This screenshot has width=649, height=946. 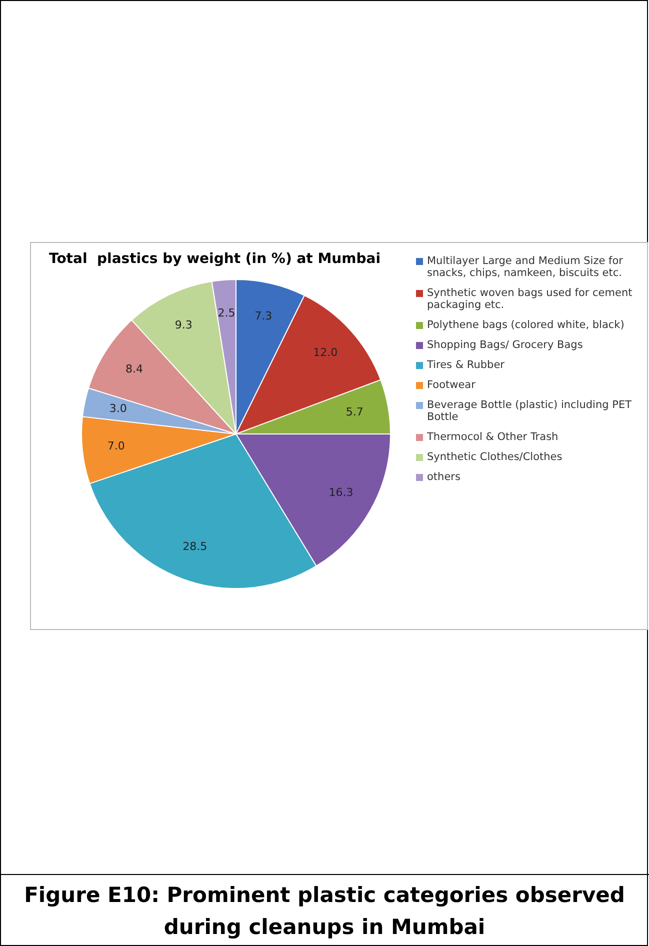 I want to click on legend-label: Footwear, so click(x=451, y=385).